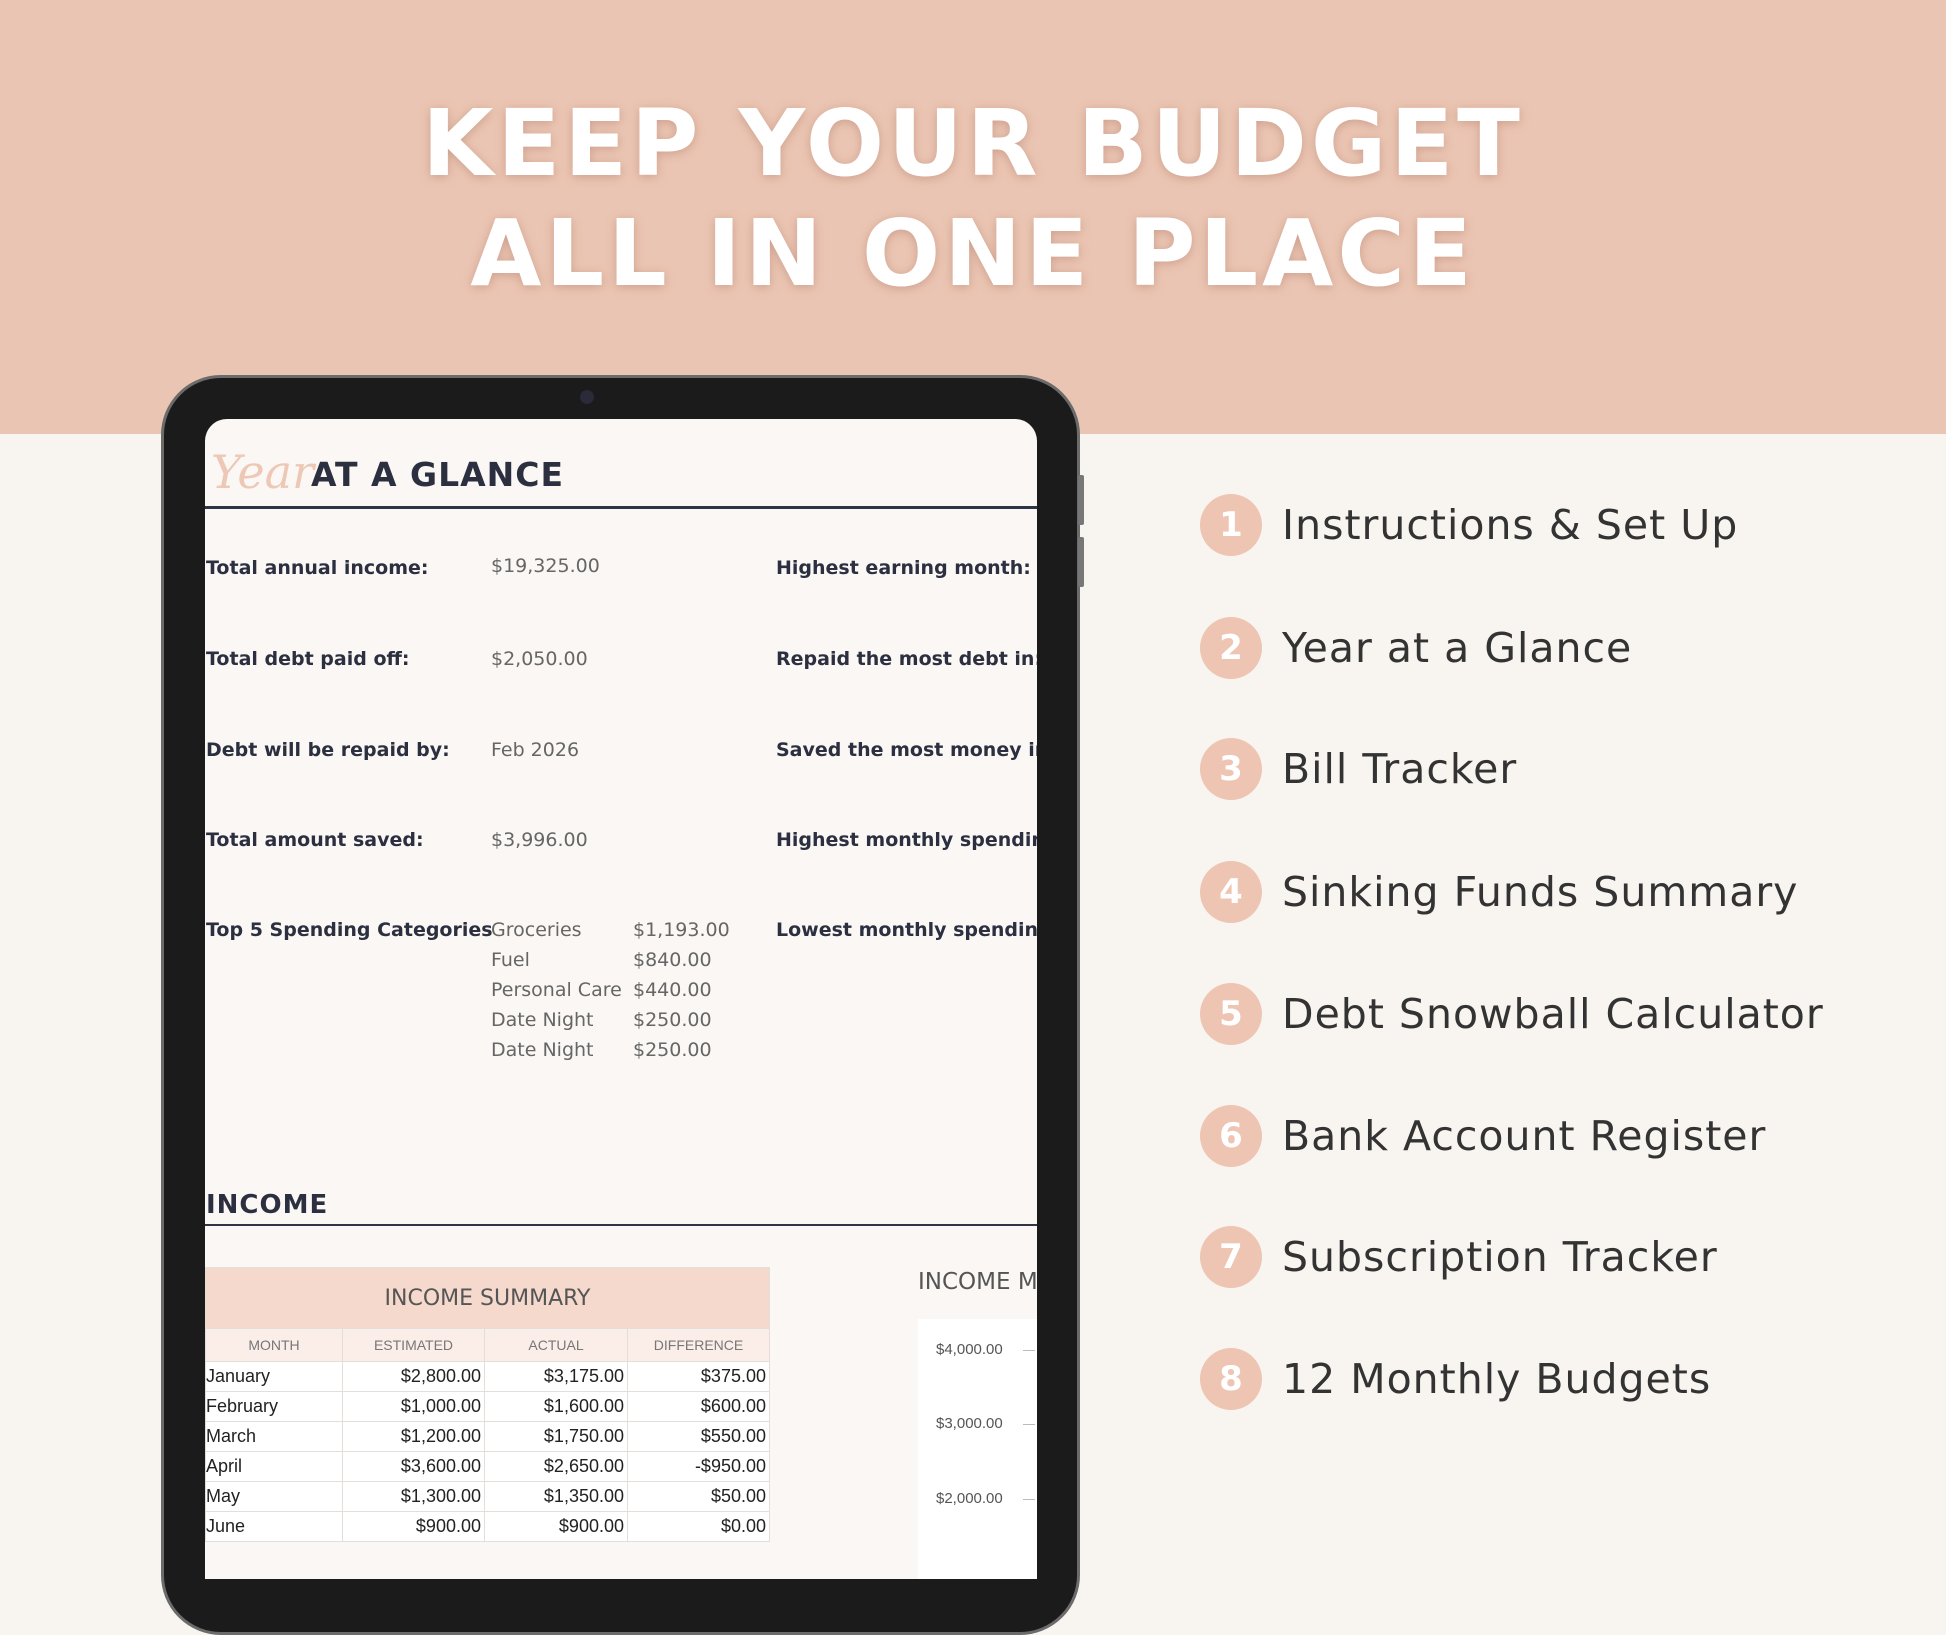  Describe the element at coordinates (698, 1496) in the screenshot. I see `table-cell: $50.00` at that location.